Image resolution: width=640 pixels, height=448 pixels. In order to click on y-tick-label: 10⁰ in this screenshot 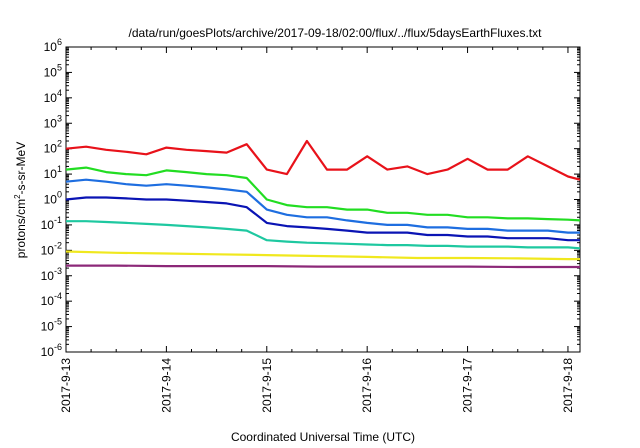, I will do `click(53, 198)`.